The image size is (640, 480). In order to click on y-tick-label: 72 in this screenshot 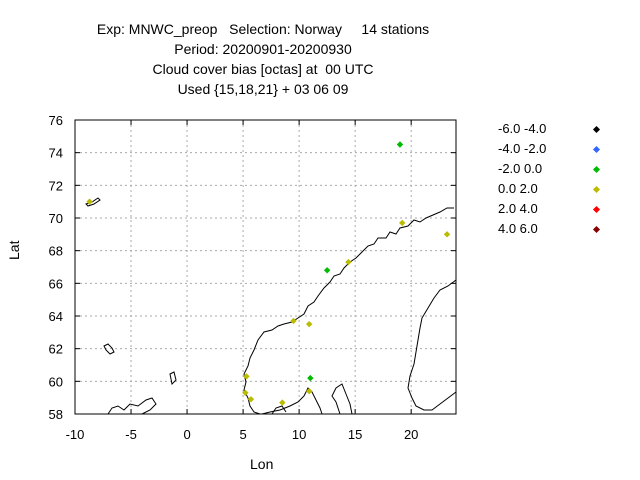, I will do `click(56, 185)`.